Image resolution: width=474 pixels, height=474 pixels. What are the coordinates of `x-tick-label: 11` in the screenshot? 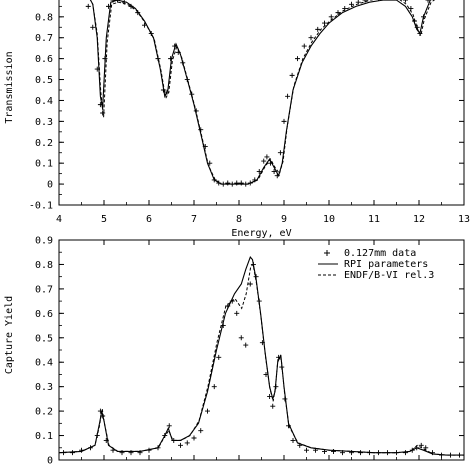 It's located at (374, 219).